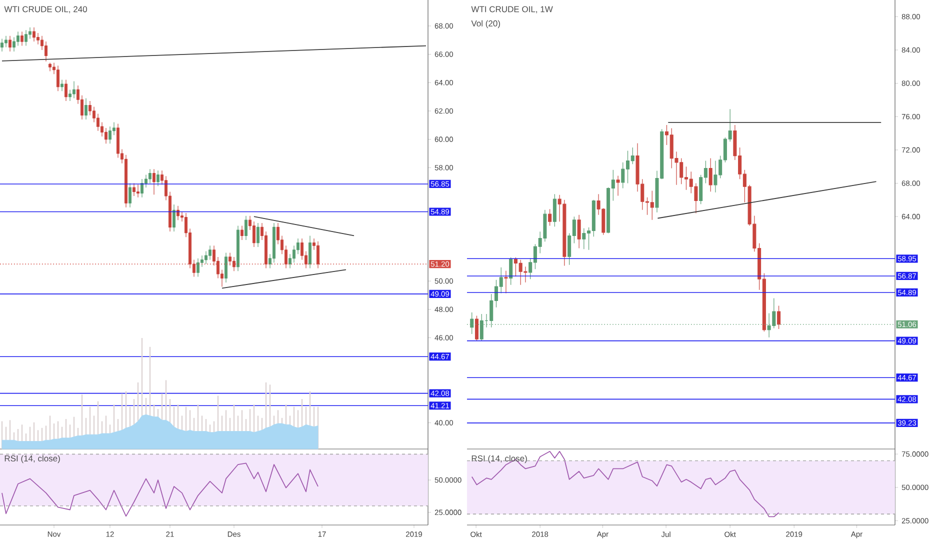 This screenshot has height=550, width=932. What do you see at coordinates (512, 10) in the screenshot?
I see `text: WTI CRUDE OIL, 1W` at bounding box center [512, 10].